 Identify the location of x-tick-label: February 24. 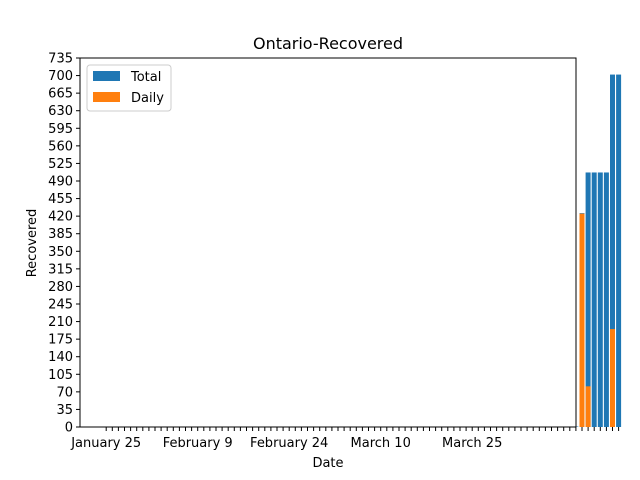
(289, 443).